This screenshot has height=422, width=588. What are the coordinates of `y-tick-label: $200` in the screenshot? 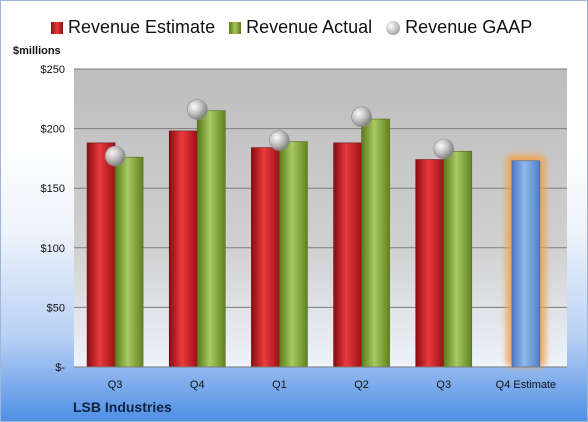 It's located at (53, 130).